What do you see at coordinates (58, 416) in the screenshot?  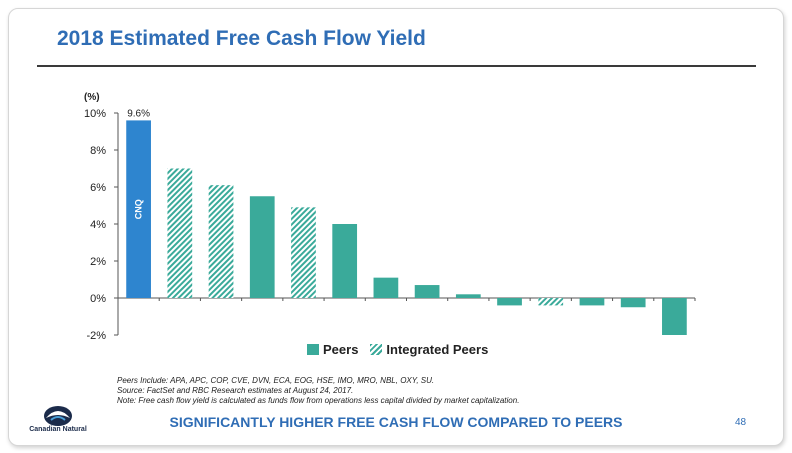 I see `logo-mark-icon` at bounding box center [58, 416].